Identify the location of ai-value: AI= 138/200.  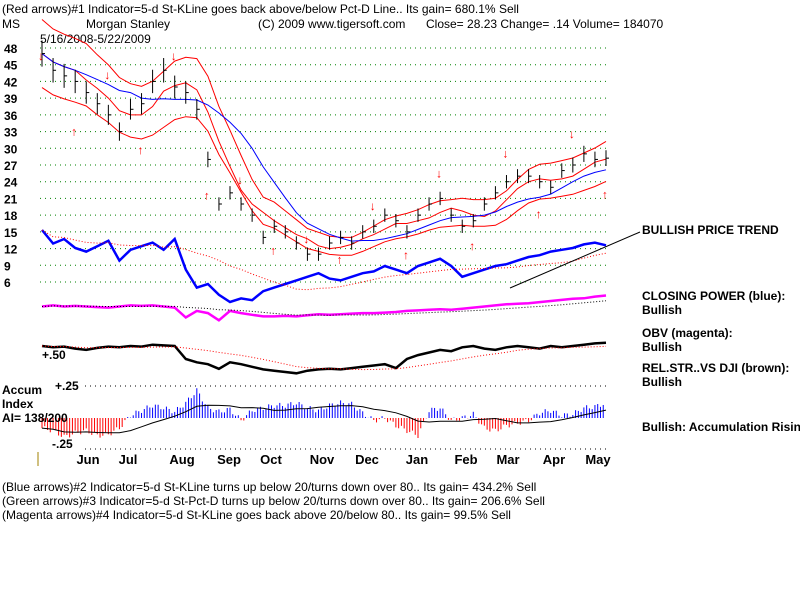
(35, 418).